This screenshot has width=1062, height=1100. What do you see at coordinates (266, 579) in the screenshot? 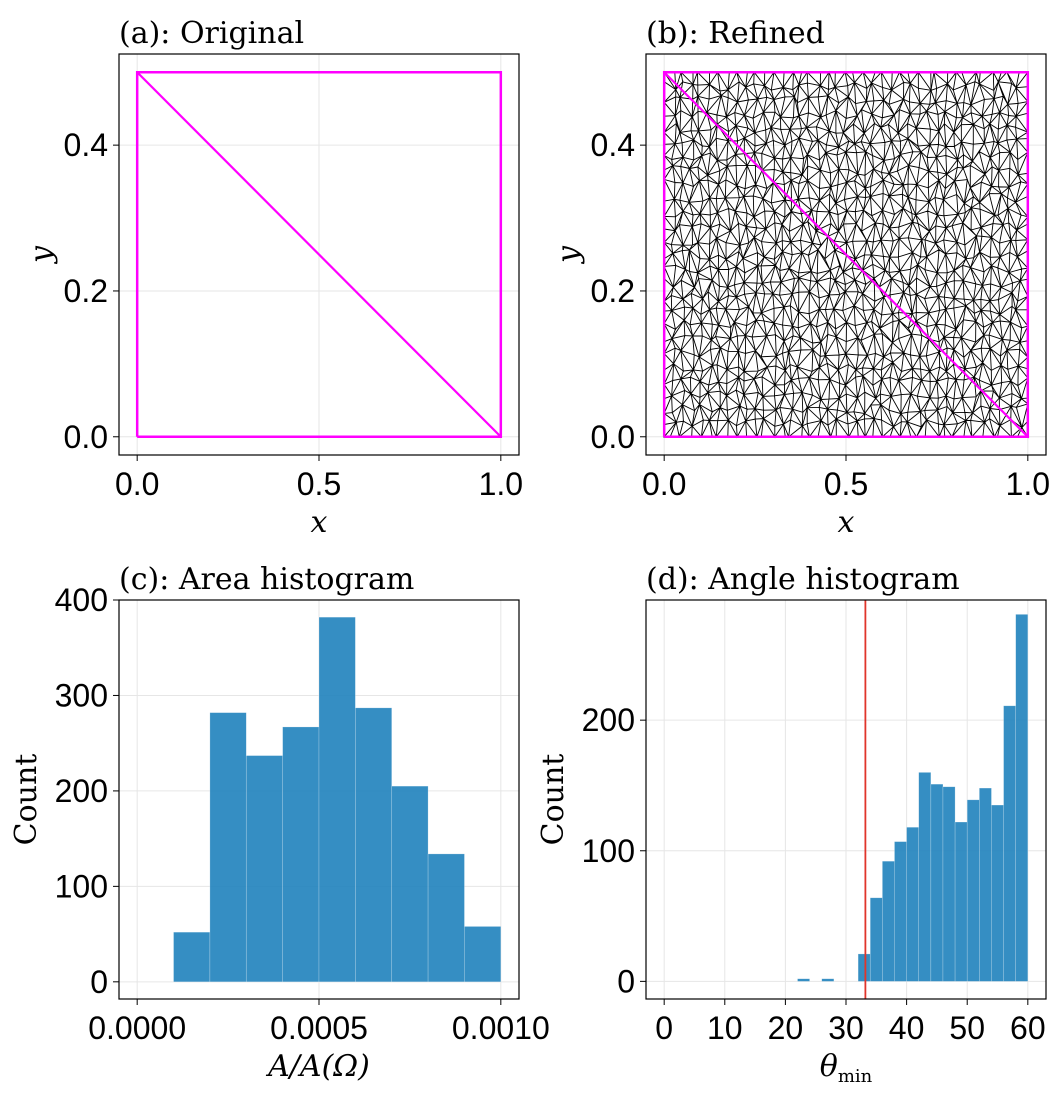
I see `panel-title: (c): Area histogram` at bounding box center [266, 579].